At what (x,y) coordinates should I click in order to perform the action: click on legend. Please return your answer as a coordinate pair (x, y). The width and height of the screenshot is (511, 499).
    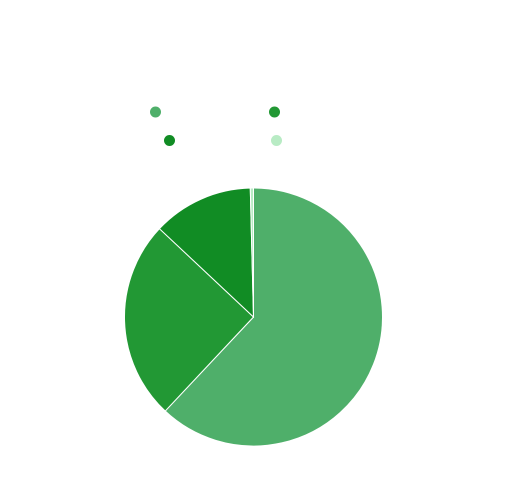
    Looking at the image, I should click on (216, 126).